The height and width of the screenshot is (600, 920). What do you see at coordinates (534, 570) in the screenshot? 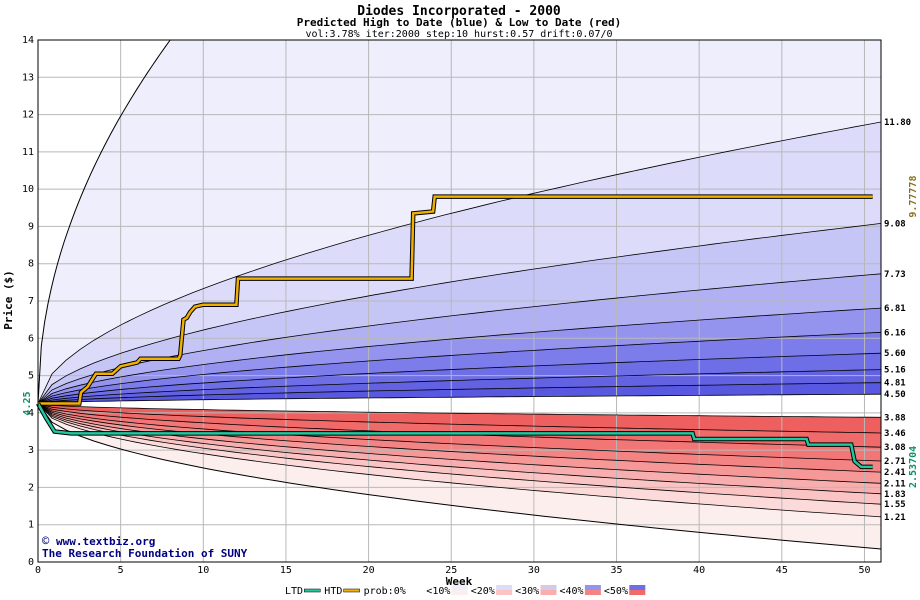
I see `x-tick-label: 30` at bounding box center [534, 570].